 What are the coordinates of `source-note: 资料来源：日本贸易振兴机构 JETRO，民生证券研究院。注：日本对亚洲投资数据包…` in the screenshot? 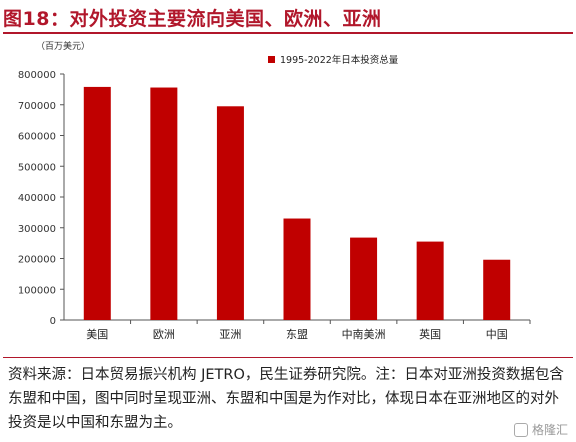 It's located at (286, 399).